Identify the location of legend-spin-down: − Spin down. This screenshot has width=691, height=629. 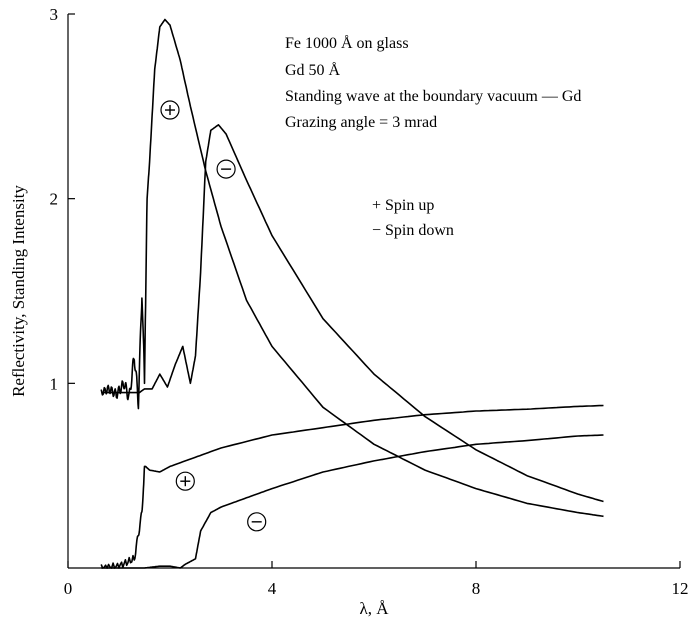
(413, 230).